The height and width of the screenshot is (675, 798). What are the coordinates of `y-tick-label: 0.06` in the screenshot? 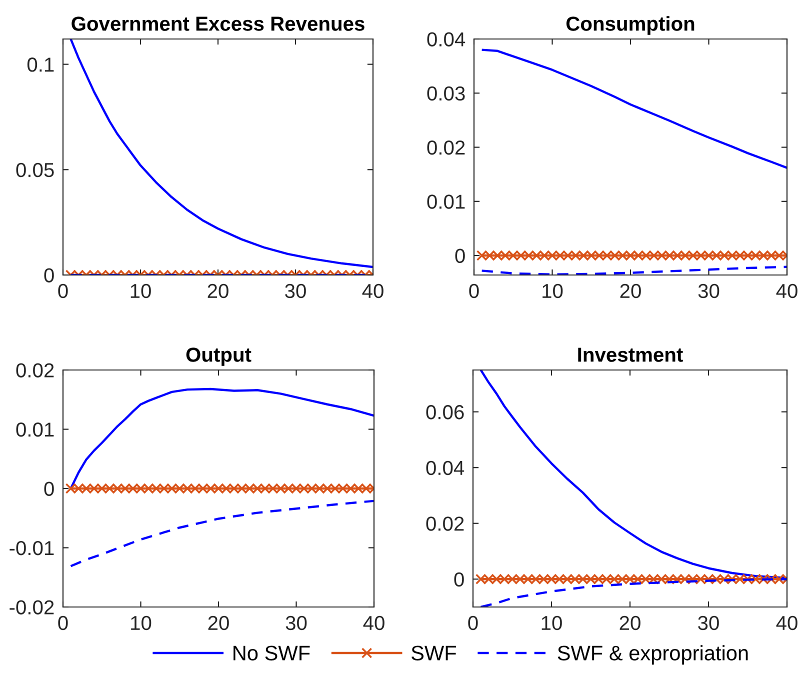 It's located at (445, 412).